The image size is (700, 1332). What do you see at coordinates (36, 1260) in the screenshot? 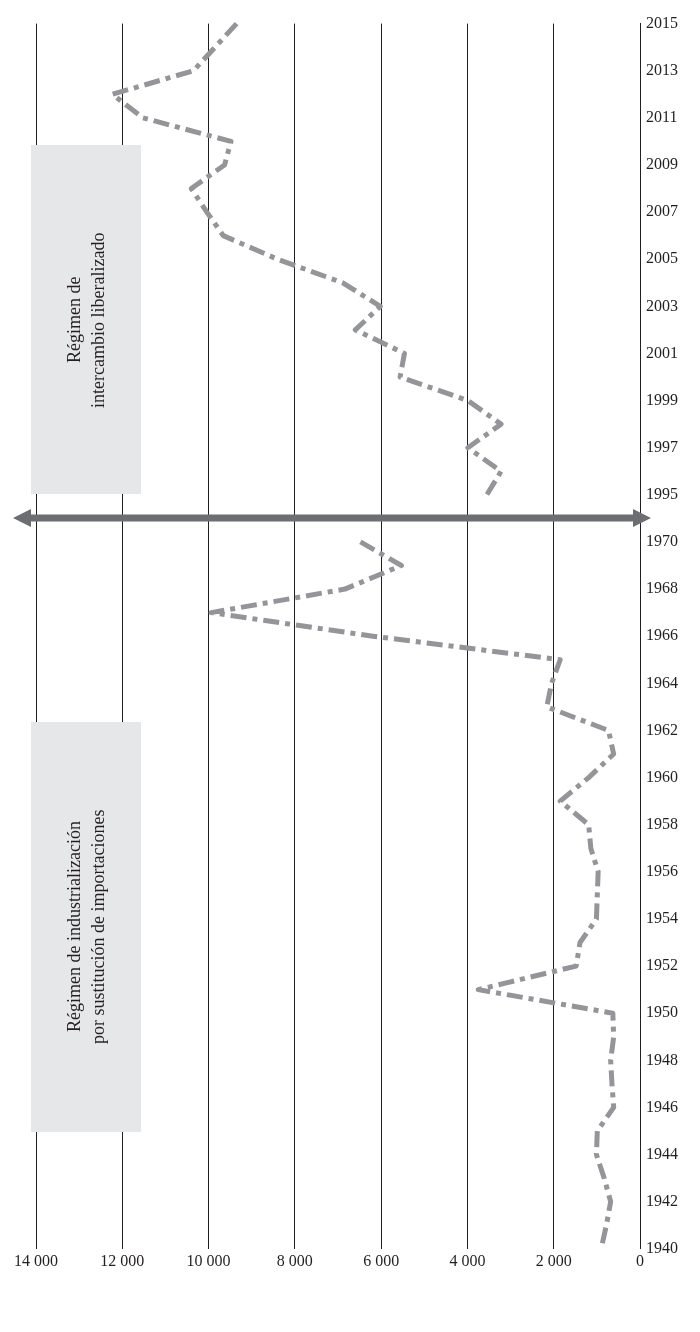
I see `x-tick-label: 14 000` at bounding box center [36, 1260].